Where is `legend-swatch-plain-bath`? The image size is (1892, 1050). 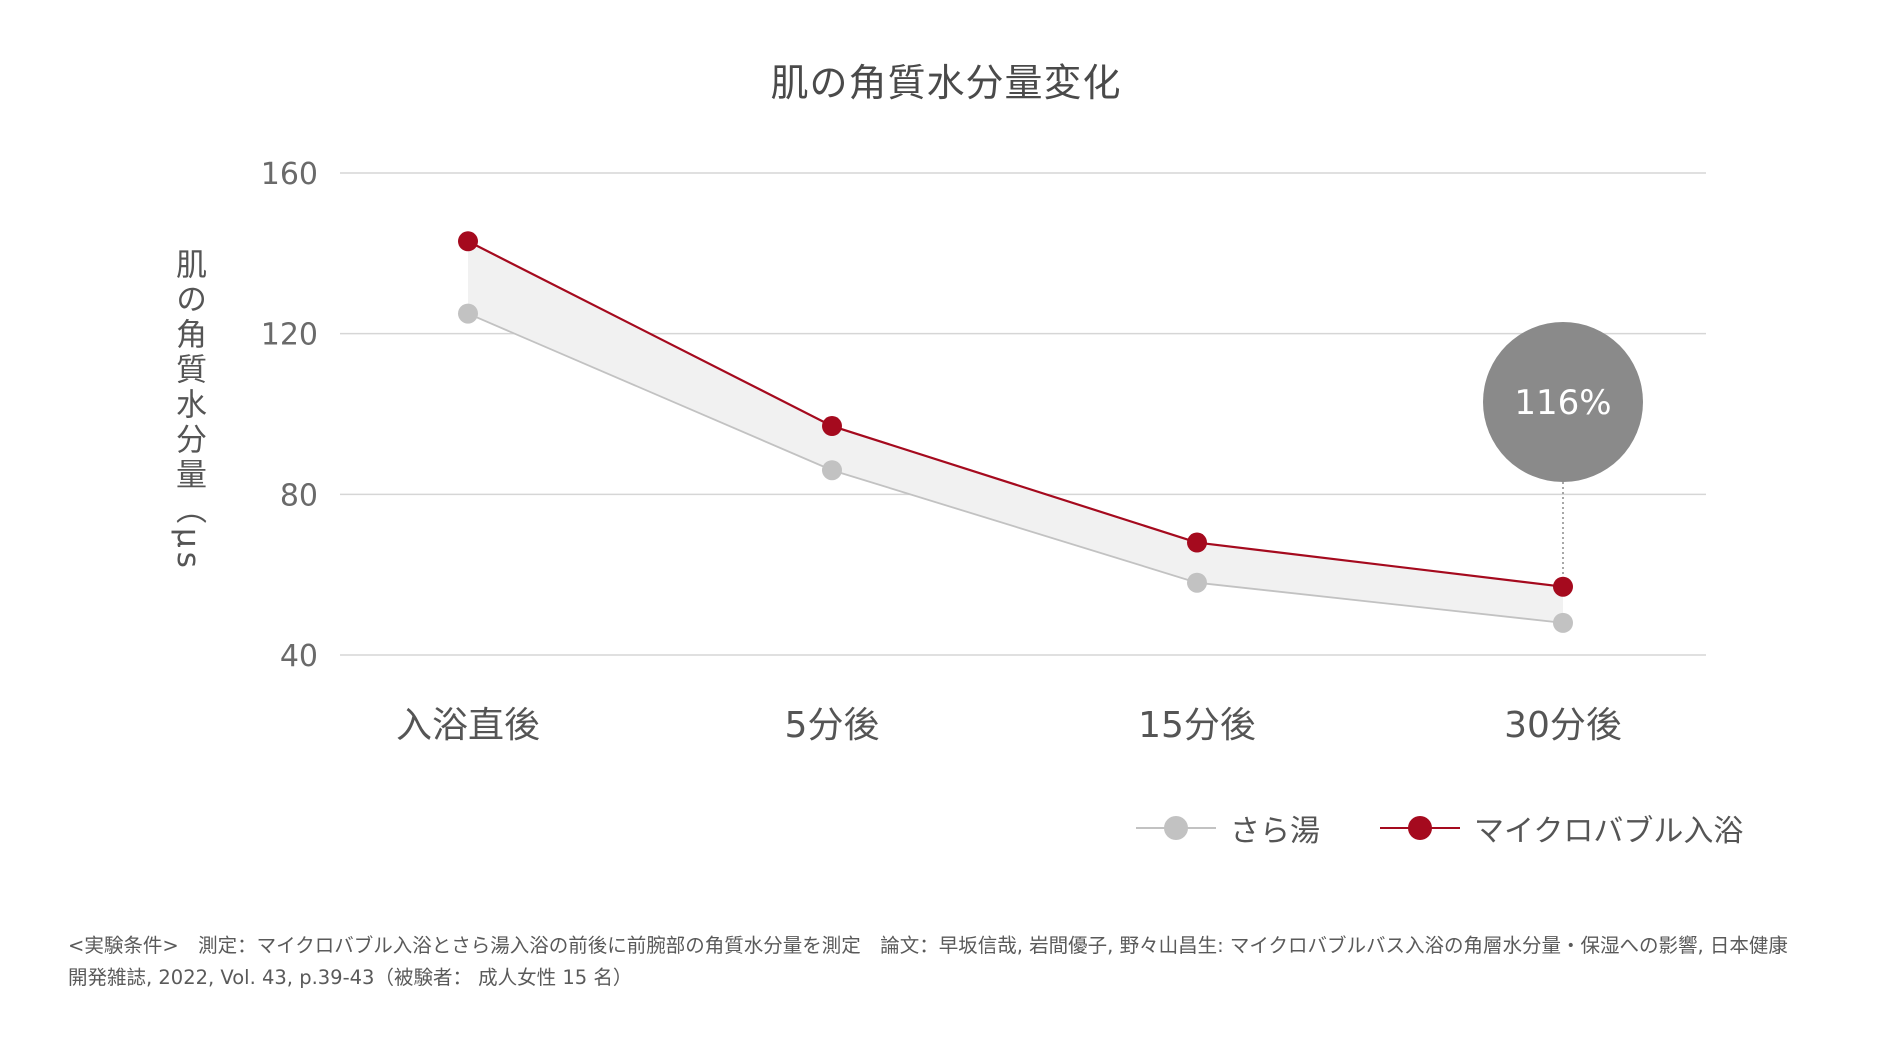 legend-swatch-plain-bath is located at coordinates (1176, 828).